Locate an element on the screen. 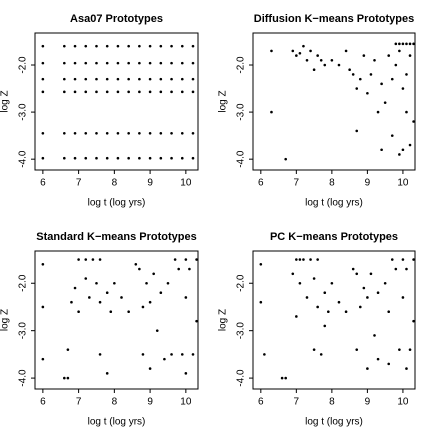 The image size is (436, 436). x-tick-label: 7 is located at coordinates (79, 402).